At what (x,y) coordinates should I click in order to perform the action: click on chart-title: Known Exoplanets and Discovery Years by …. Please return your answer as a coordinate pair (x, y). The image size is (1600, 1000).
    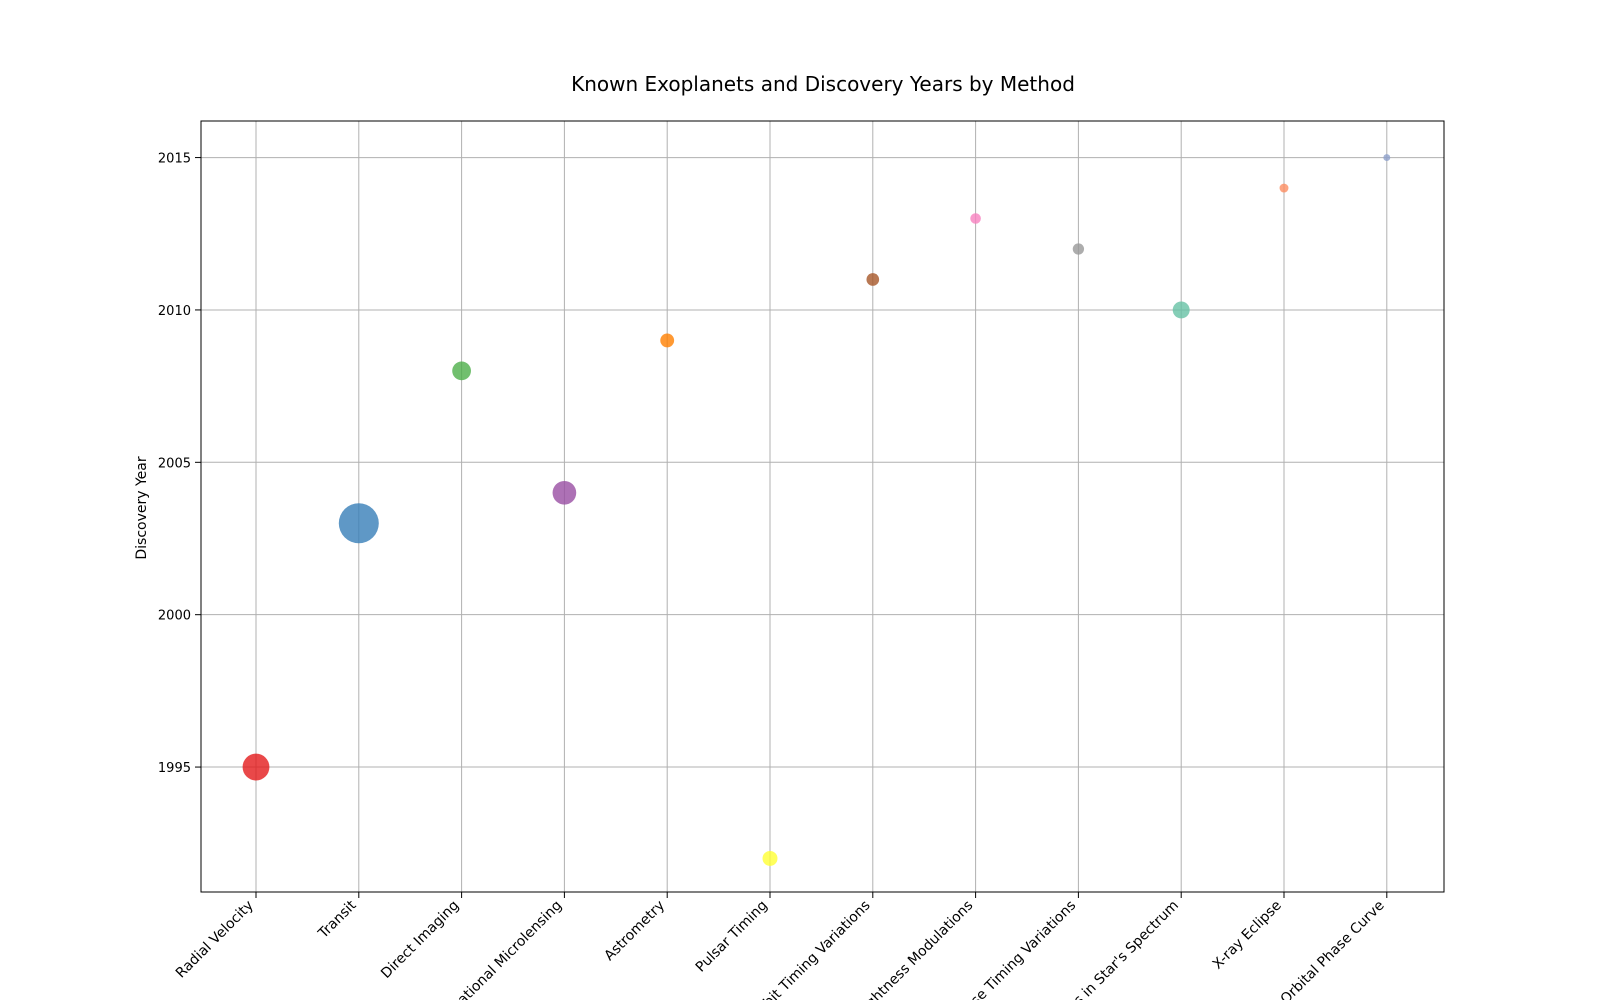
    Looking at the image, I should click on (823, 84).